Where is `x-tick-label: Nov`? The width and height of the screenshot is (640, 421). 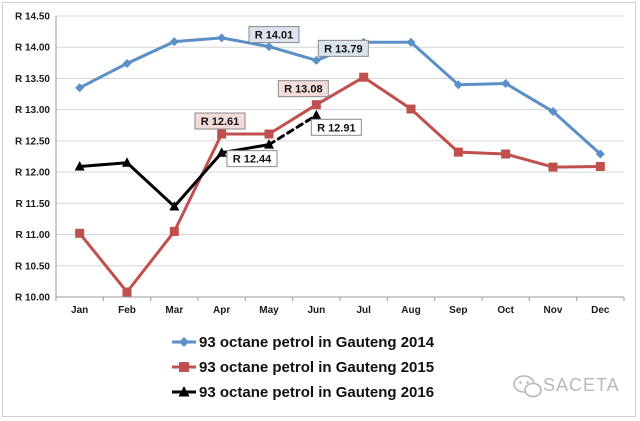 x-tick-label: Nov is located at coordinates (553, 310).